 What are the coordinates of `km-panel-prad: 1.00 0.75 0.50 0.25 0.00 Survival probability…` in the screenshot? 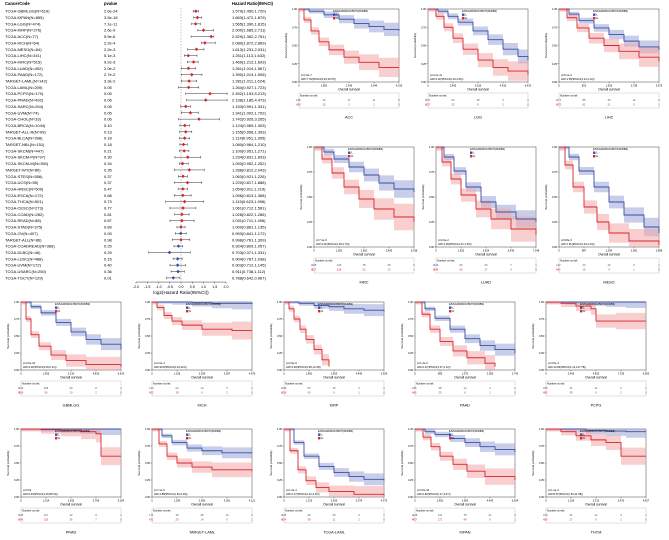 It's located at (65, 480).